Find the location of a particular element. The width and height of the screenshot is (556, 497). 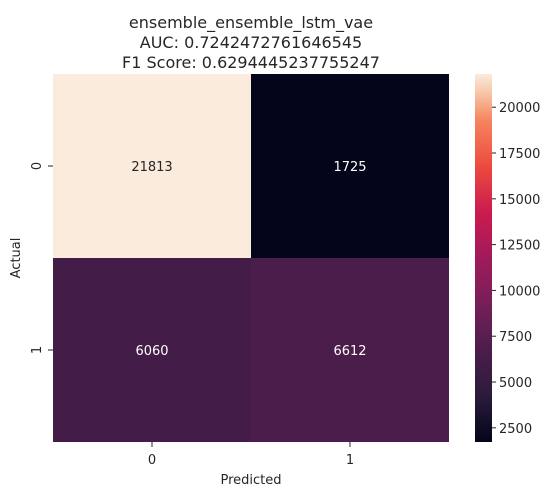

colorbar-tick-label-6: 17500 is located at coordinates (519, 154).